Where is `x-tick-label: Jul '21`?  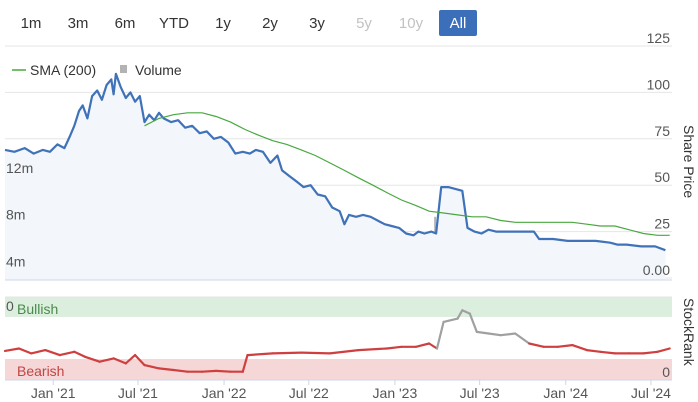
x-tick-label: Jul '21 is located at coordinates (138, 393).